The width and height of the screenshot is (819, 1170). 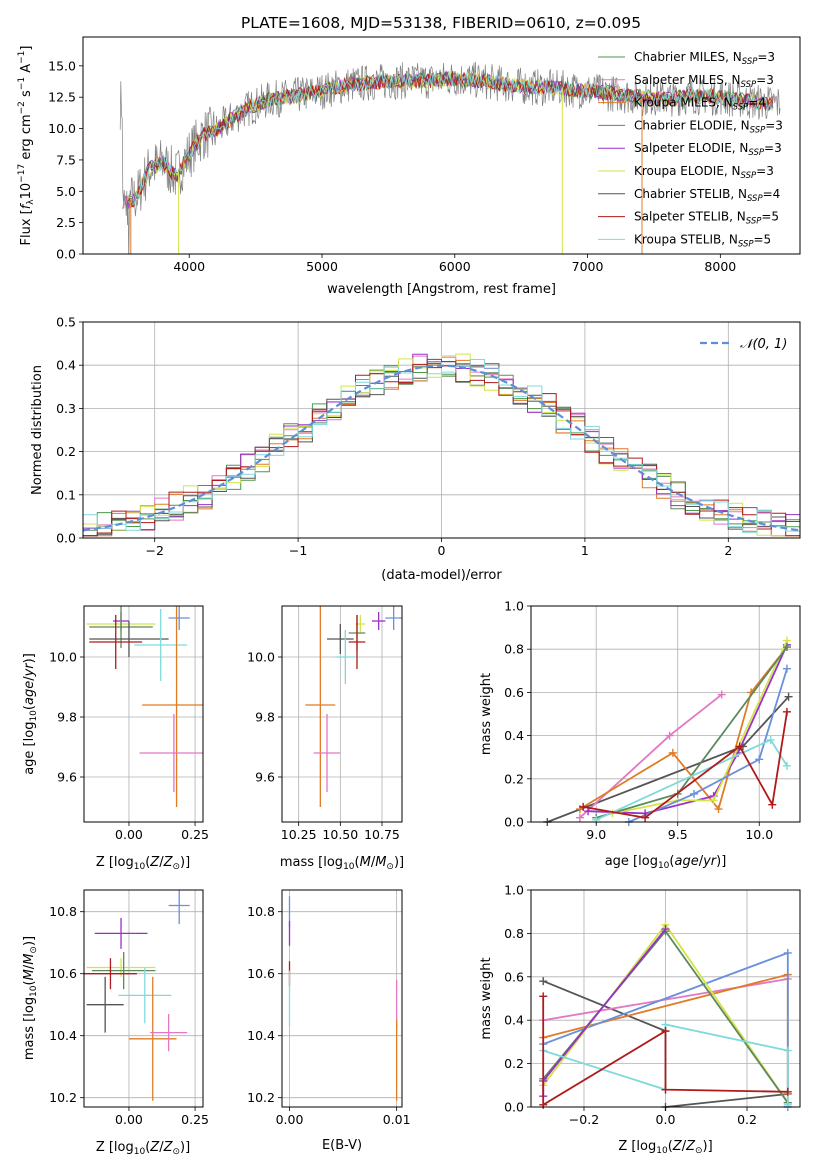 I want to click on mass-vs-EBV-panel: 0.00 0.01 10.2 10.4 10.6 10.8 E(B-V), so click(x=329, y=1021).